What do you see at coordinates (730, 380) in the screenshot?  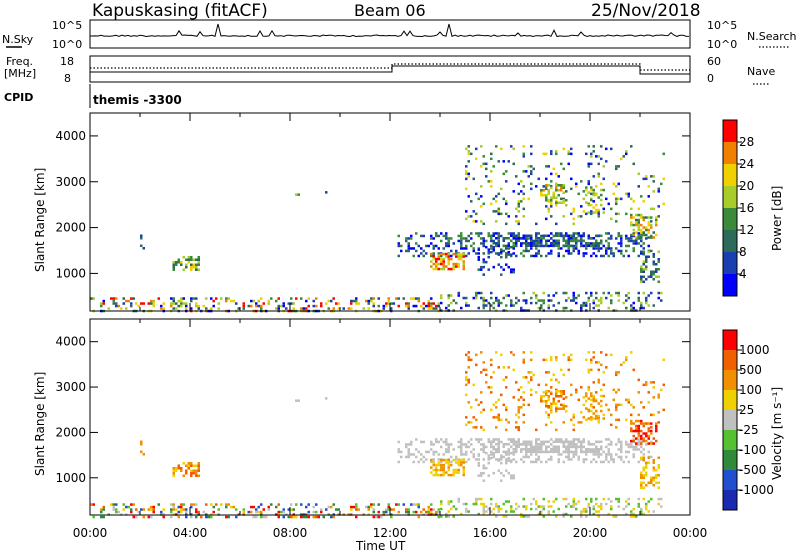 I see `colorbar-segment` at bounding box center [730, 380].